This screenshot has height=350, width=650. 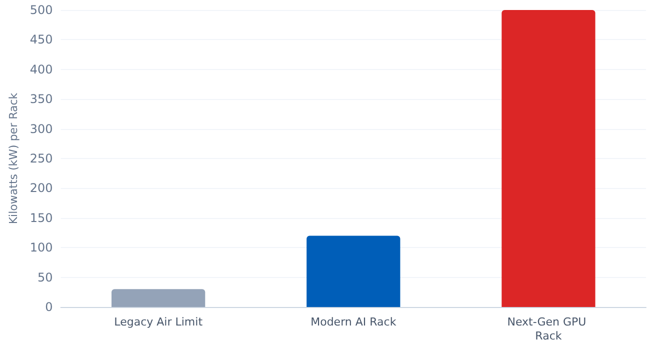 What do you see at coordinates (13, 158) in the screenshot?
I see `y-axis-title: Kilowatts (kW) per Rack` at bounding box center [13, 158].